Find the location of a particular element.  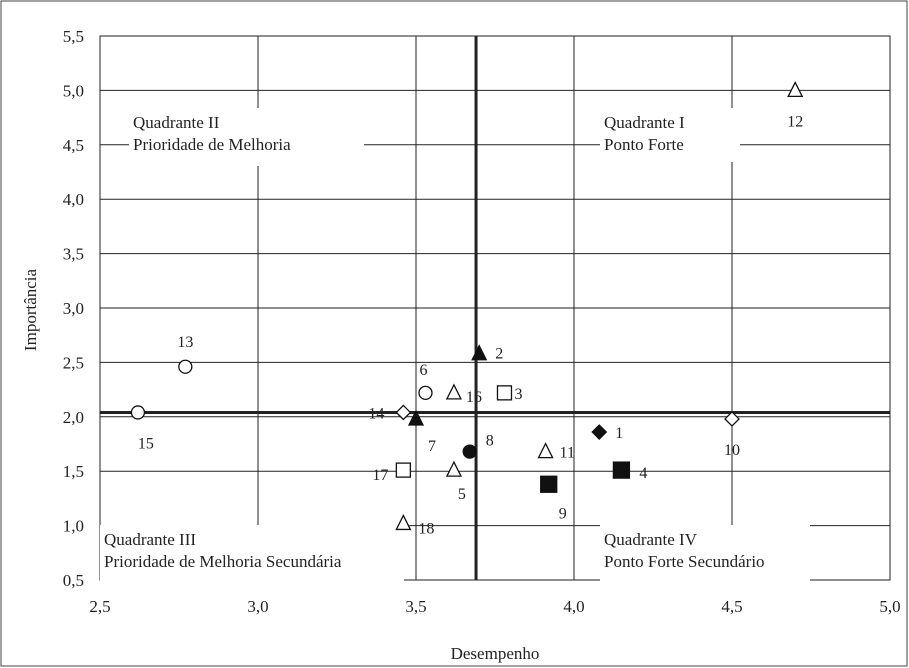

point-label: 13 is located at coordinates (185, 342).